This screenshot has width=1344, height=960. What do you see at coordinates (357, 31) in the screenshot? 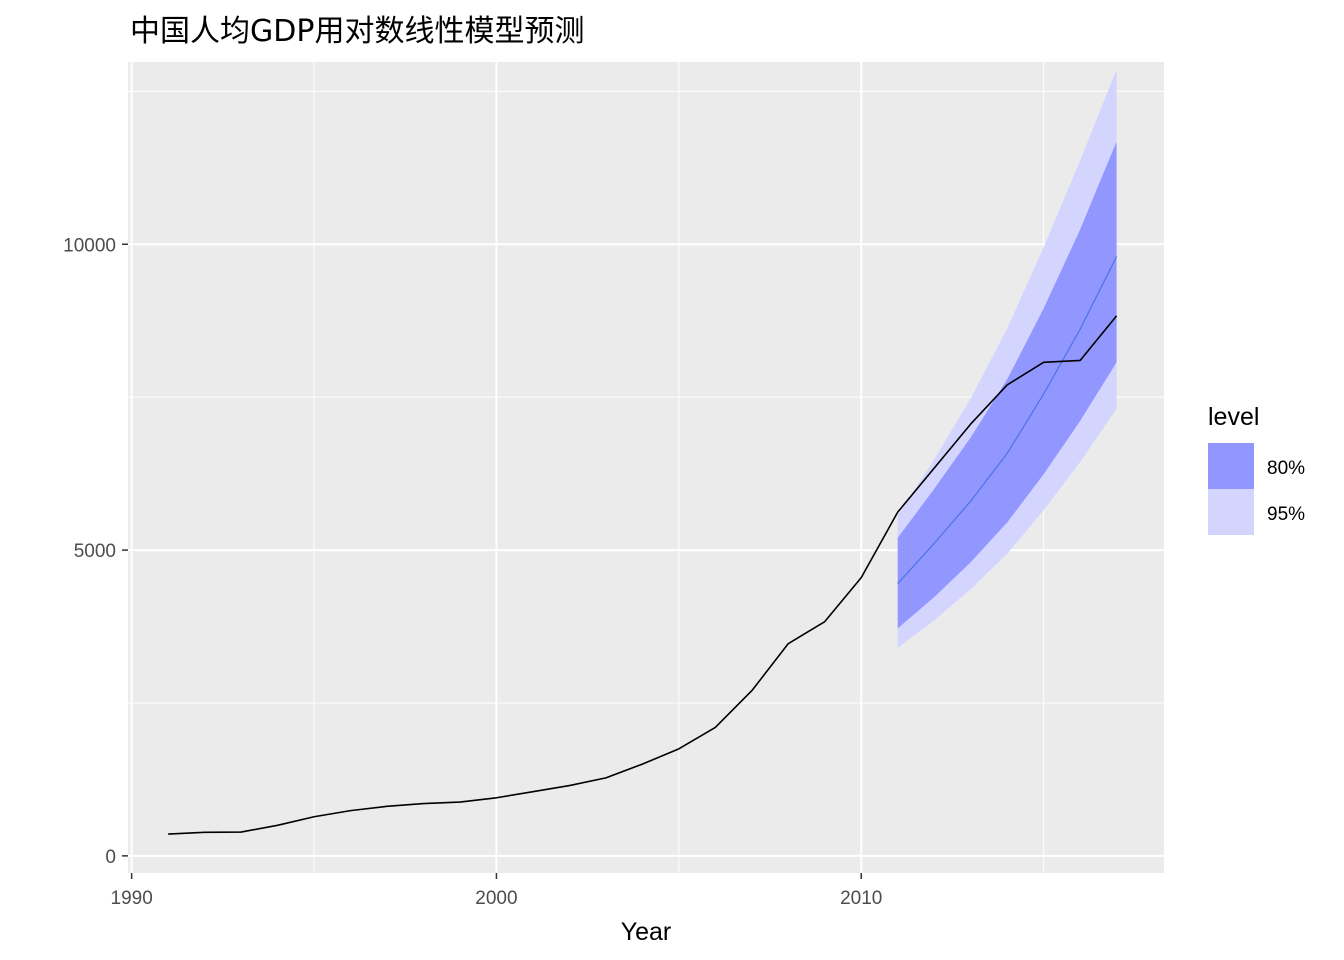
I see `chart-title: 中国人均GDP用对数线性模型预测` at bounding box center [357, 31].